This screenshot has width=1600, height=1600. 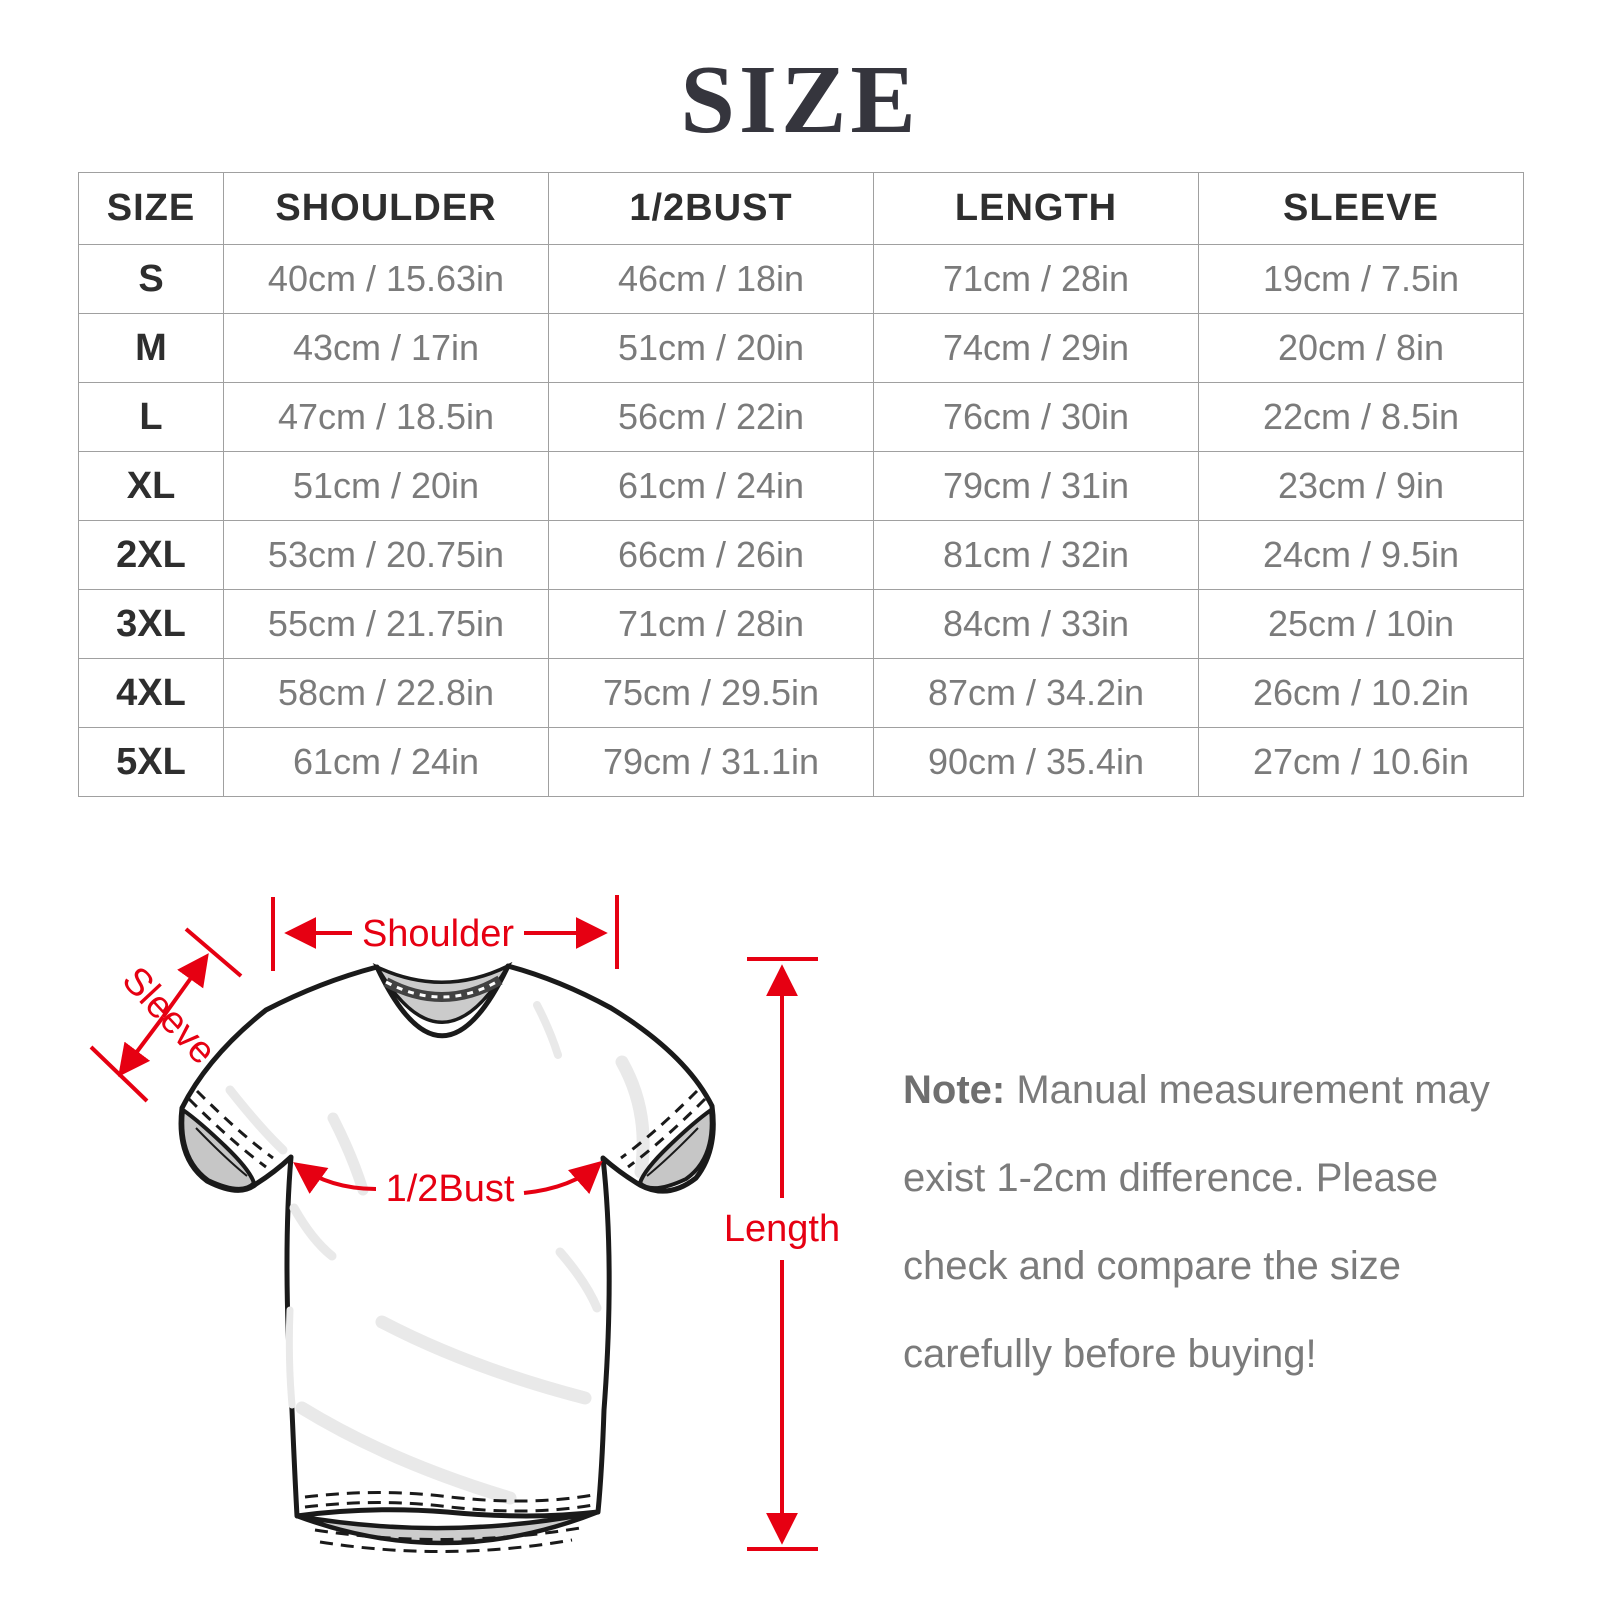 I want to click on note-line: exist 1-2cm difference. Please, so click(x=1171, y=1178).